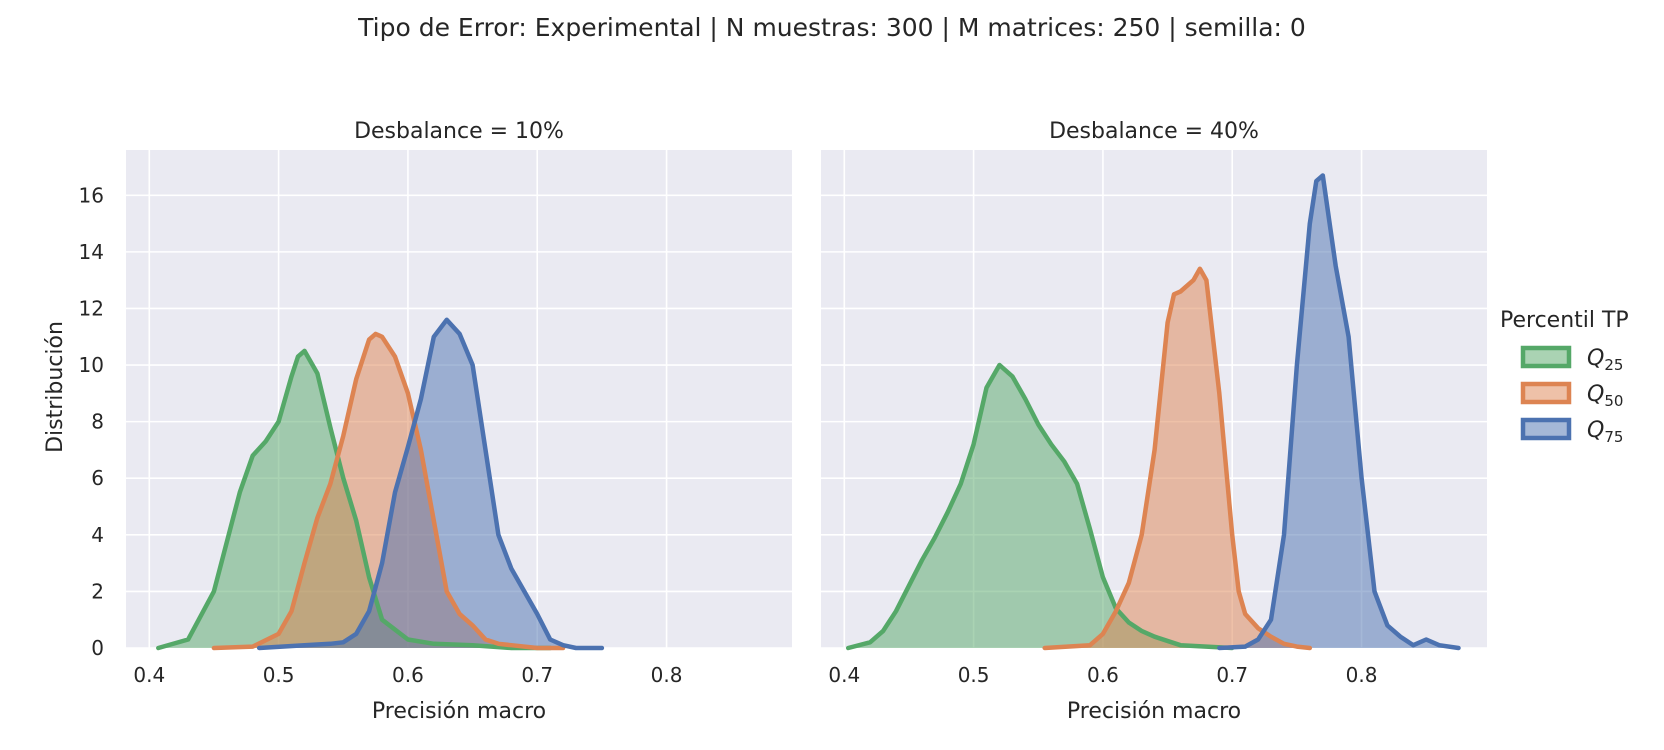  What do you see at coordinates (91, 195) in the screenshot?
I see `y-tick-label: 16` at bounding box center [91, 195].